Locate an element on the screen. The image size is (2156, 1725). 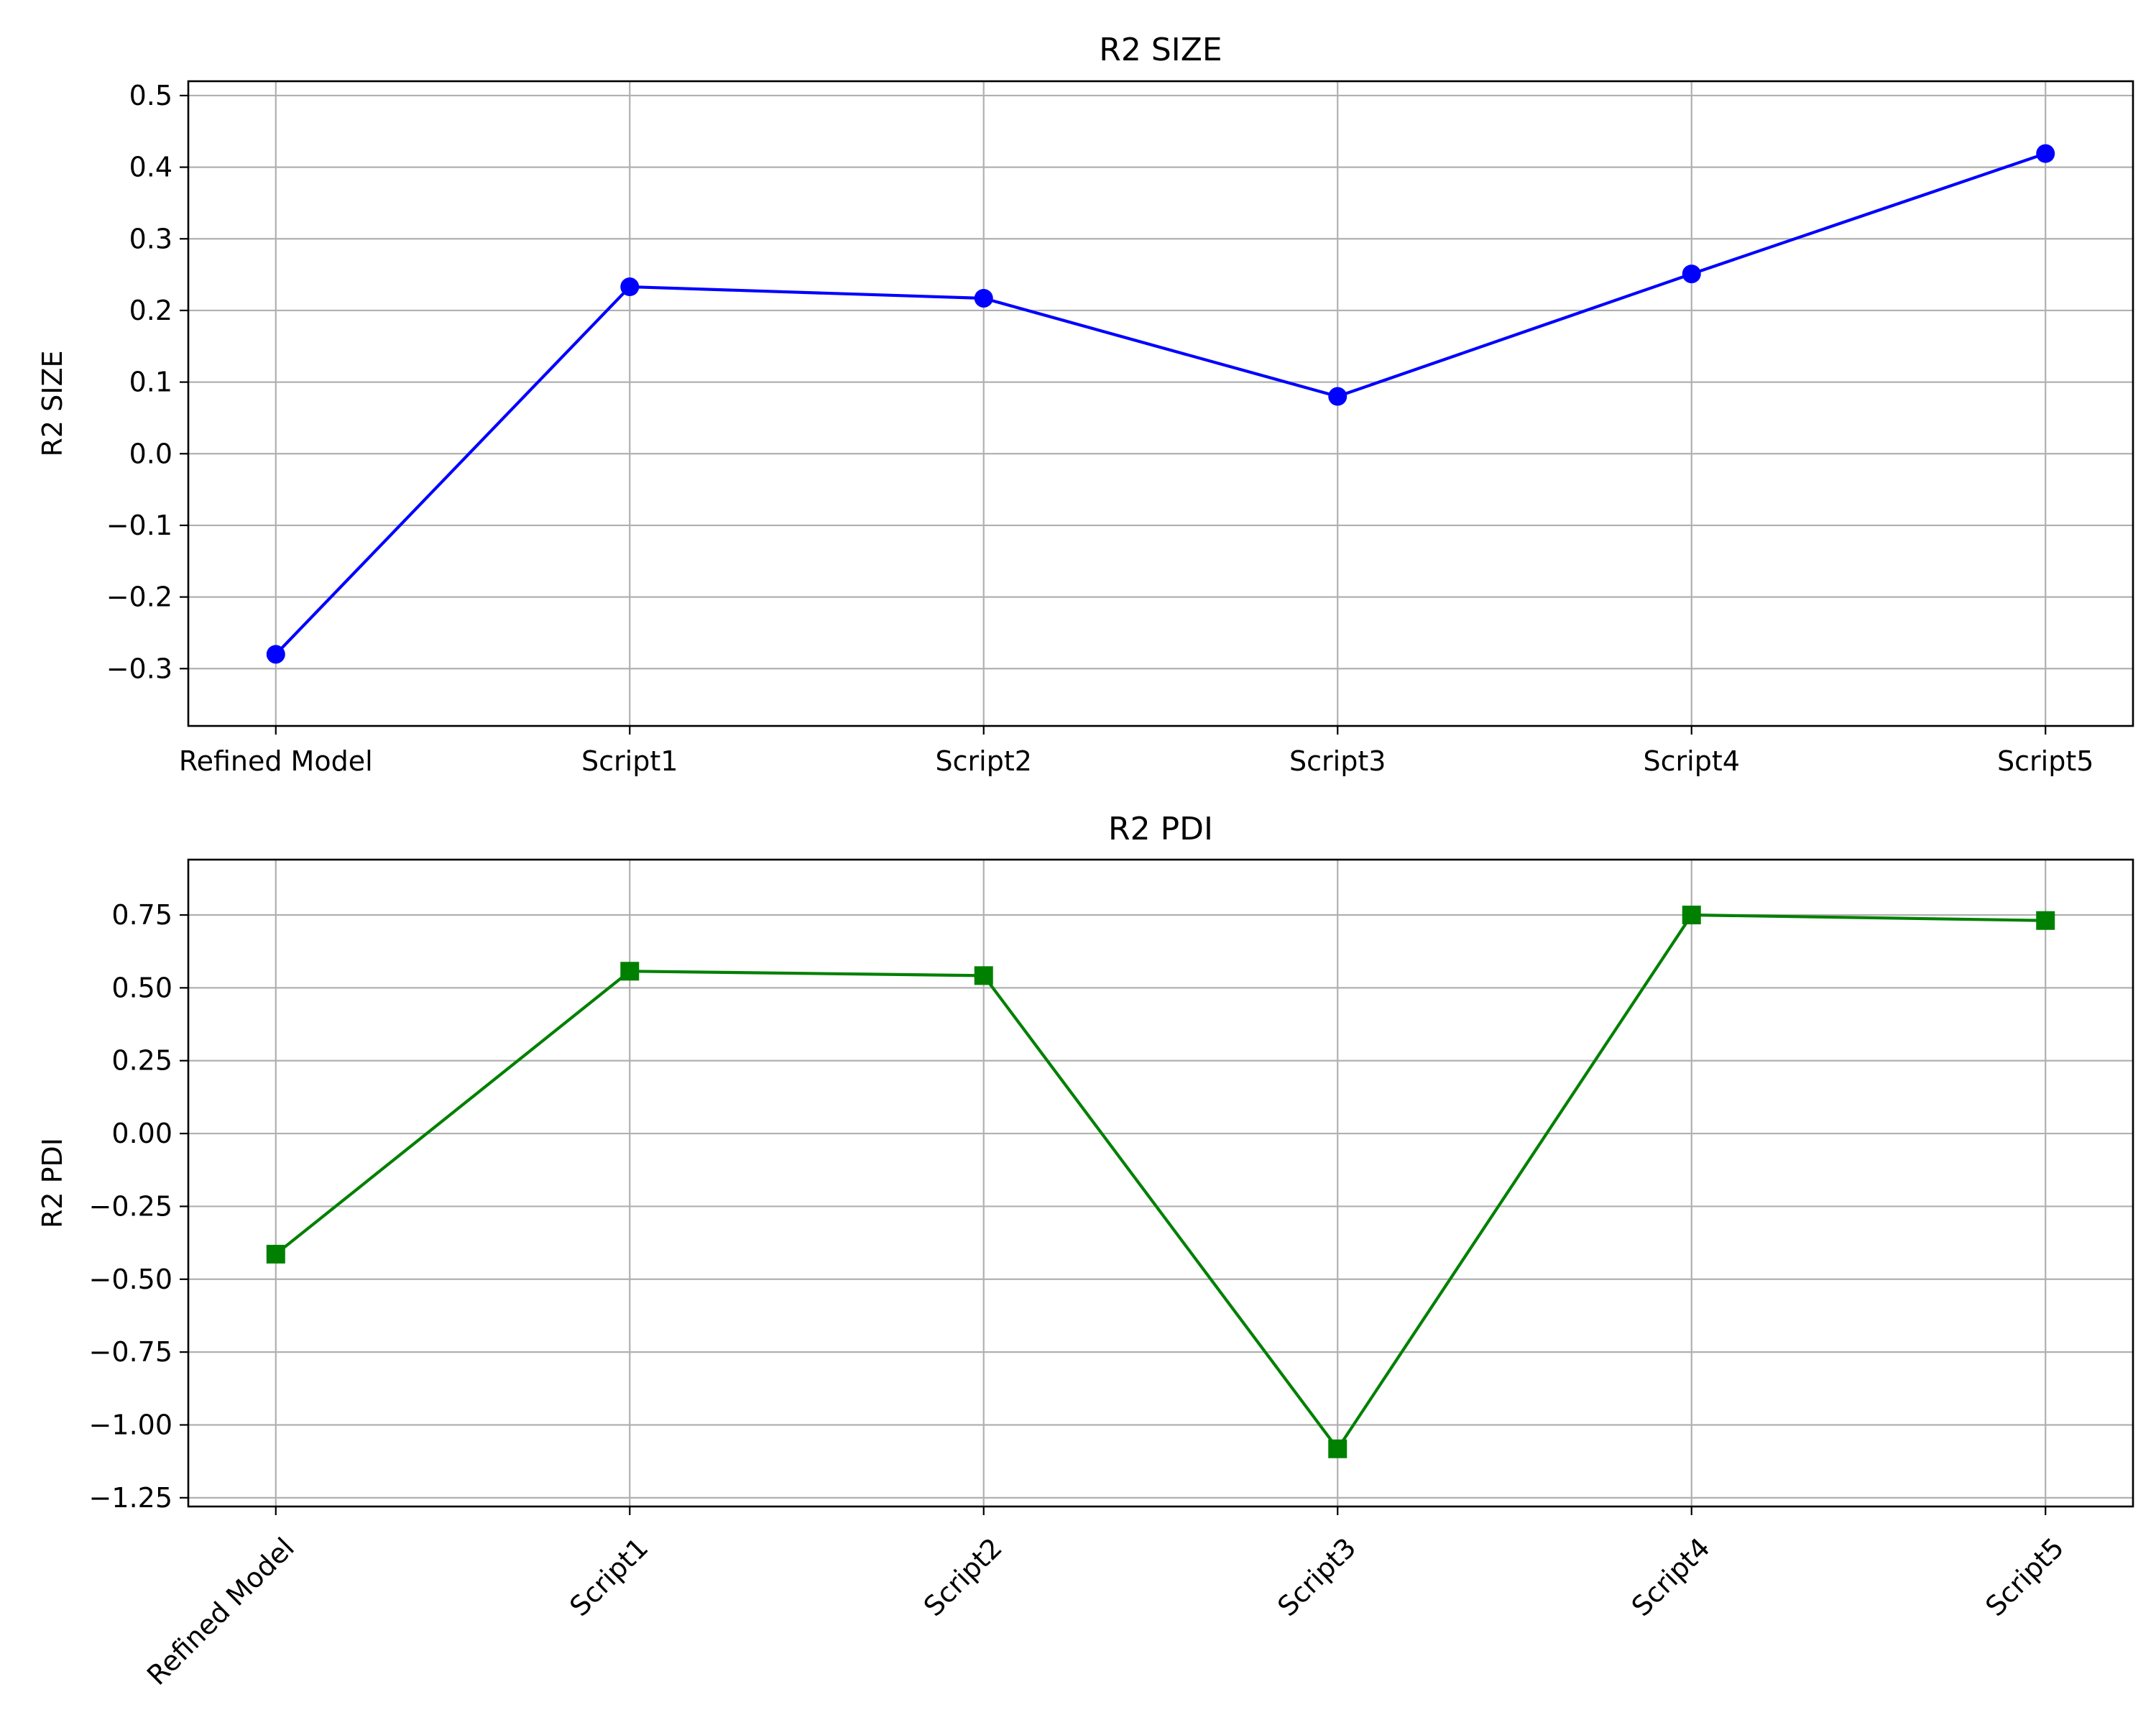
y-tick-label: 0.0 is located at coordinates (150, 453).